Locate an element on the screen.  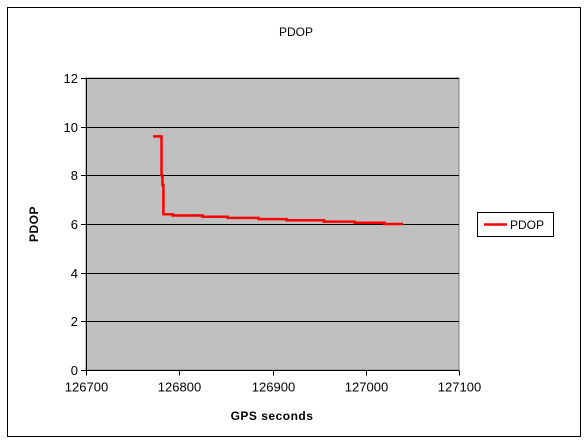
y-tick-label: 0 is located at coordinates (74, 370).